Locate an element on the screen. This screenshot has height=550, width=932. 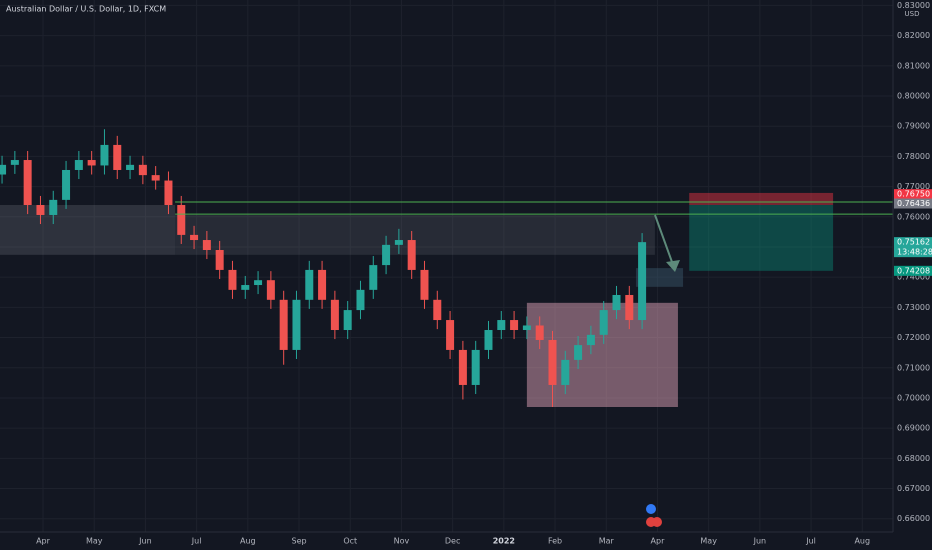
x-tick-label: 2022 is located at coordinates (504, 541).